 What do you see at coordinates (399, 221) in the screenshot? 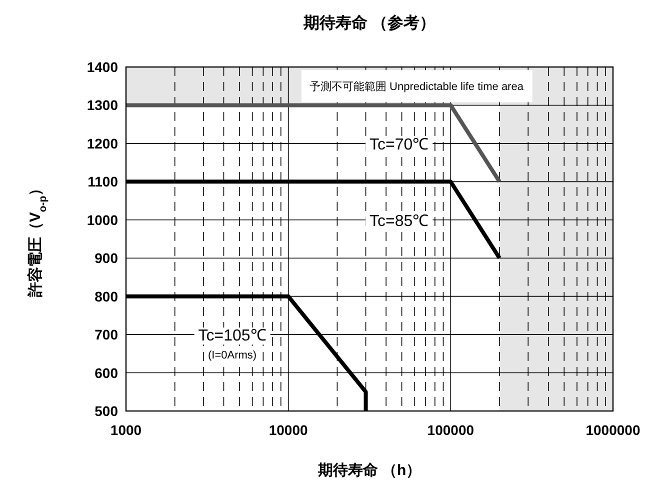
I see `series-label: Tc=85℃` at bounding box center [399, 221].